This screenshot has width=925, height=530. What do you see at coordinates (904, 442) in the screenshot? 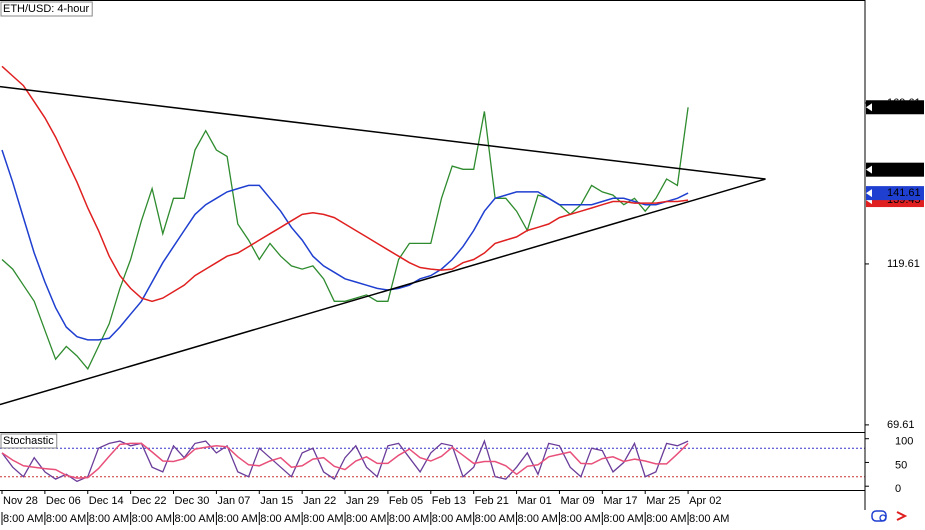
I see `y-tick-label: 100` at bounding box center [904, 442].